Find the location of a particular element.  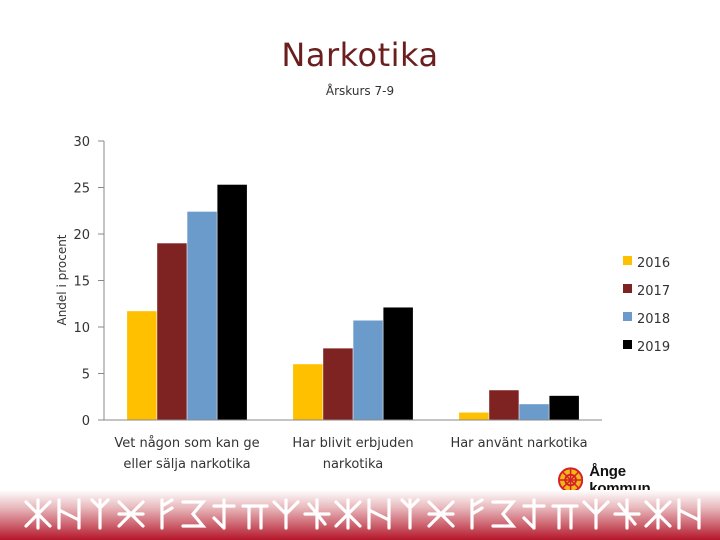

bar-2016-cat3 is located at coordinates (474, 416).